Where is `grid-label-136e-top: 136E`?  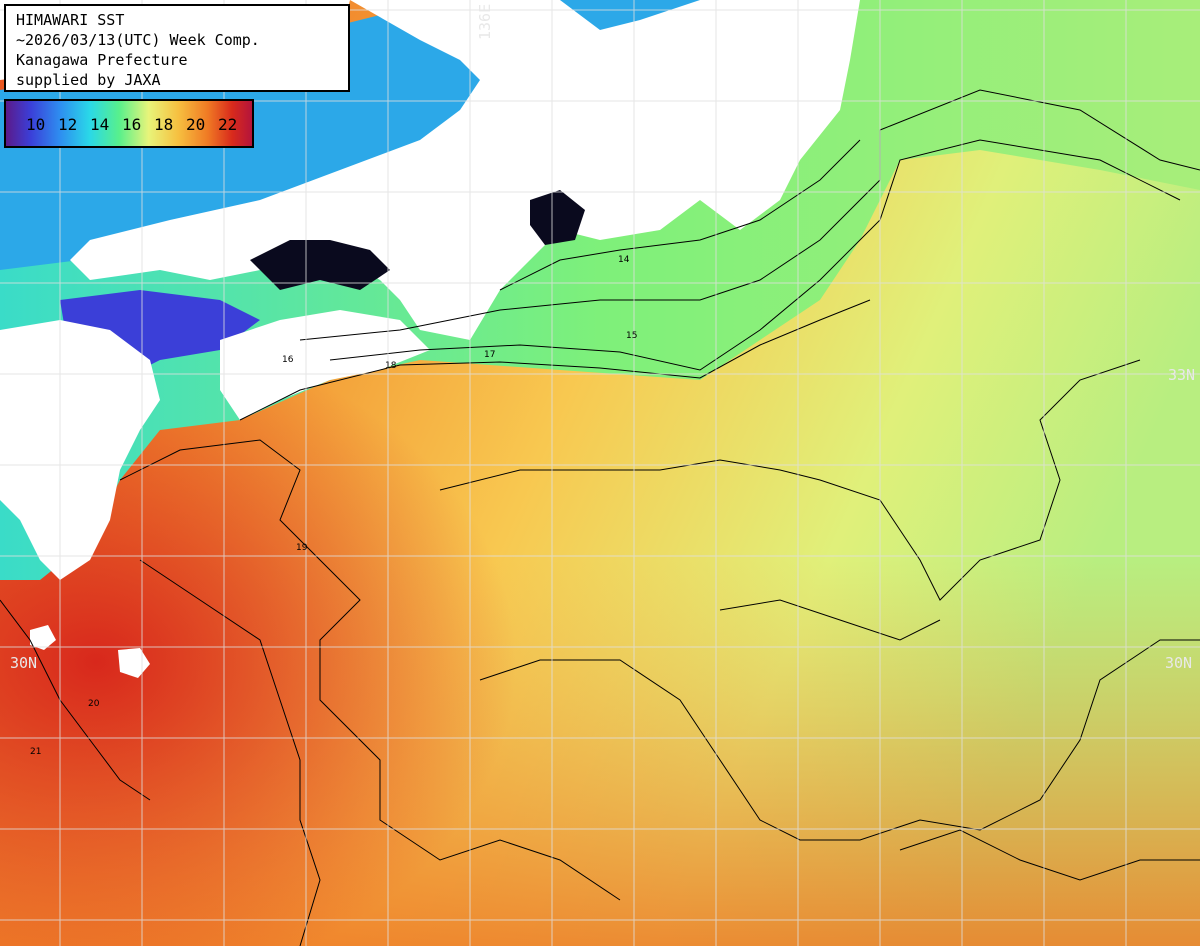
grid-label-136e-top: 136E is located at coordinates (485, 21).